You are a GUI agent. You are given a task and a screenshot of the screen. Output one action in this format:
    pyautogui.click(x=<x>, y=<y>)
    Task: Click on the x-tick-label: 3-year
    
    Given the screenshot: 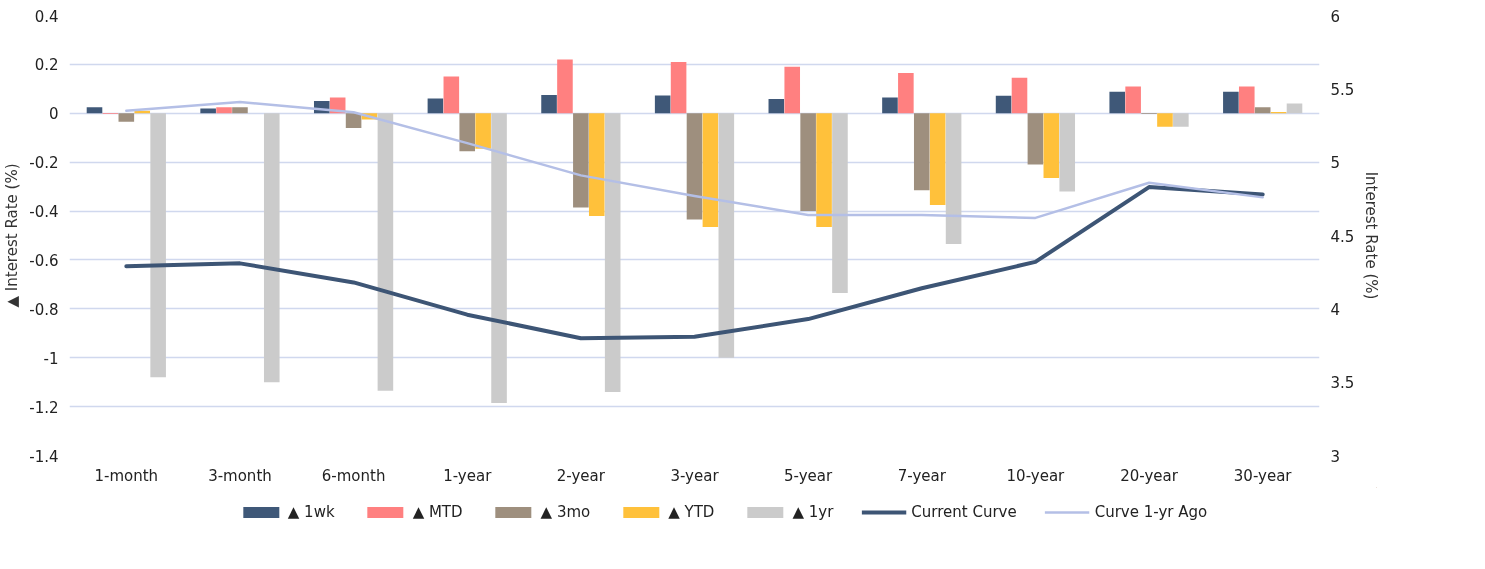 What is the action you would take?
    pyautogui.click(x=695, y=475)
    